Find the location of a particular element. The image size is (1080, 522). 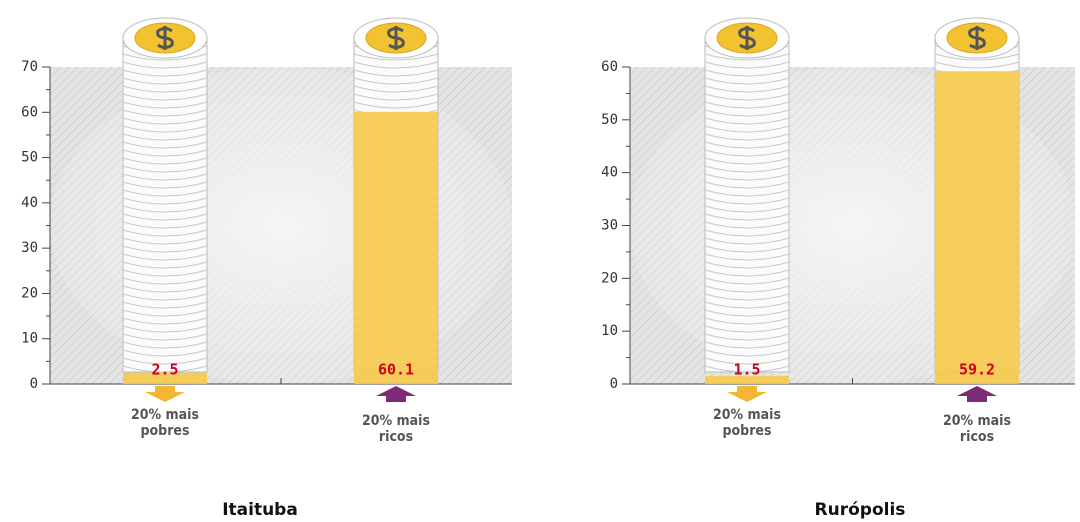

value-label: 1.5 is located at coordinates (746, 370).